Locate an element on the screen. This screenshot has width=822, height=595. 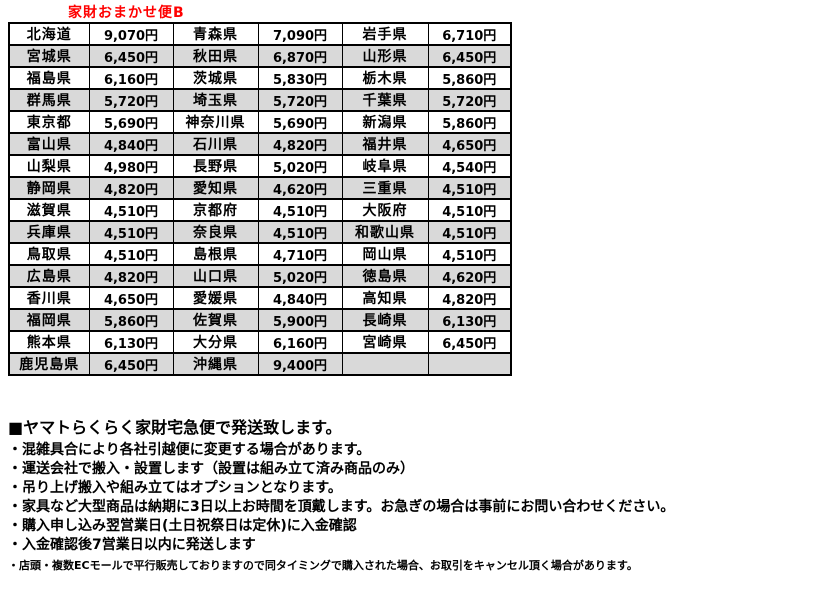
price-cell: 5,830円 is located at coordinates (300, 78).